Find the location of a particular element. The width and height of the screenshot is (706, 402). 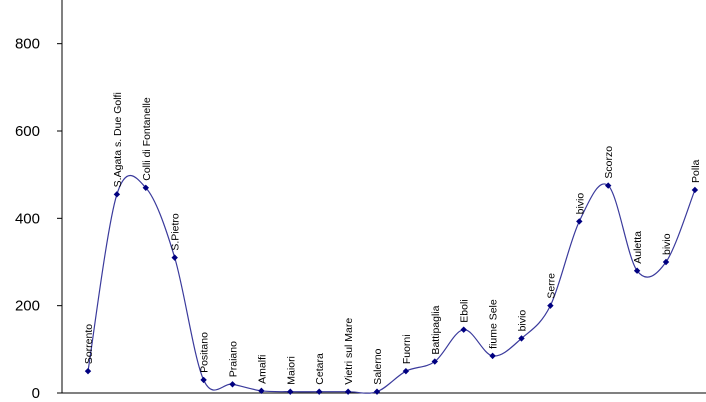

y-tick-label: 600 is located at coordinates (27, 131).